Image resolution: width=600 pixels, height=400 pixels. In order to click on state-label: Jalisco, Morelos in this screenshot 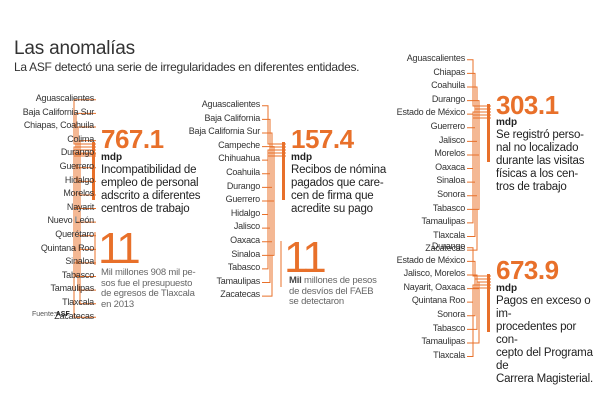, I will do `click(434, 273)`.